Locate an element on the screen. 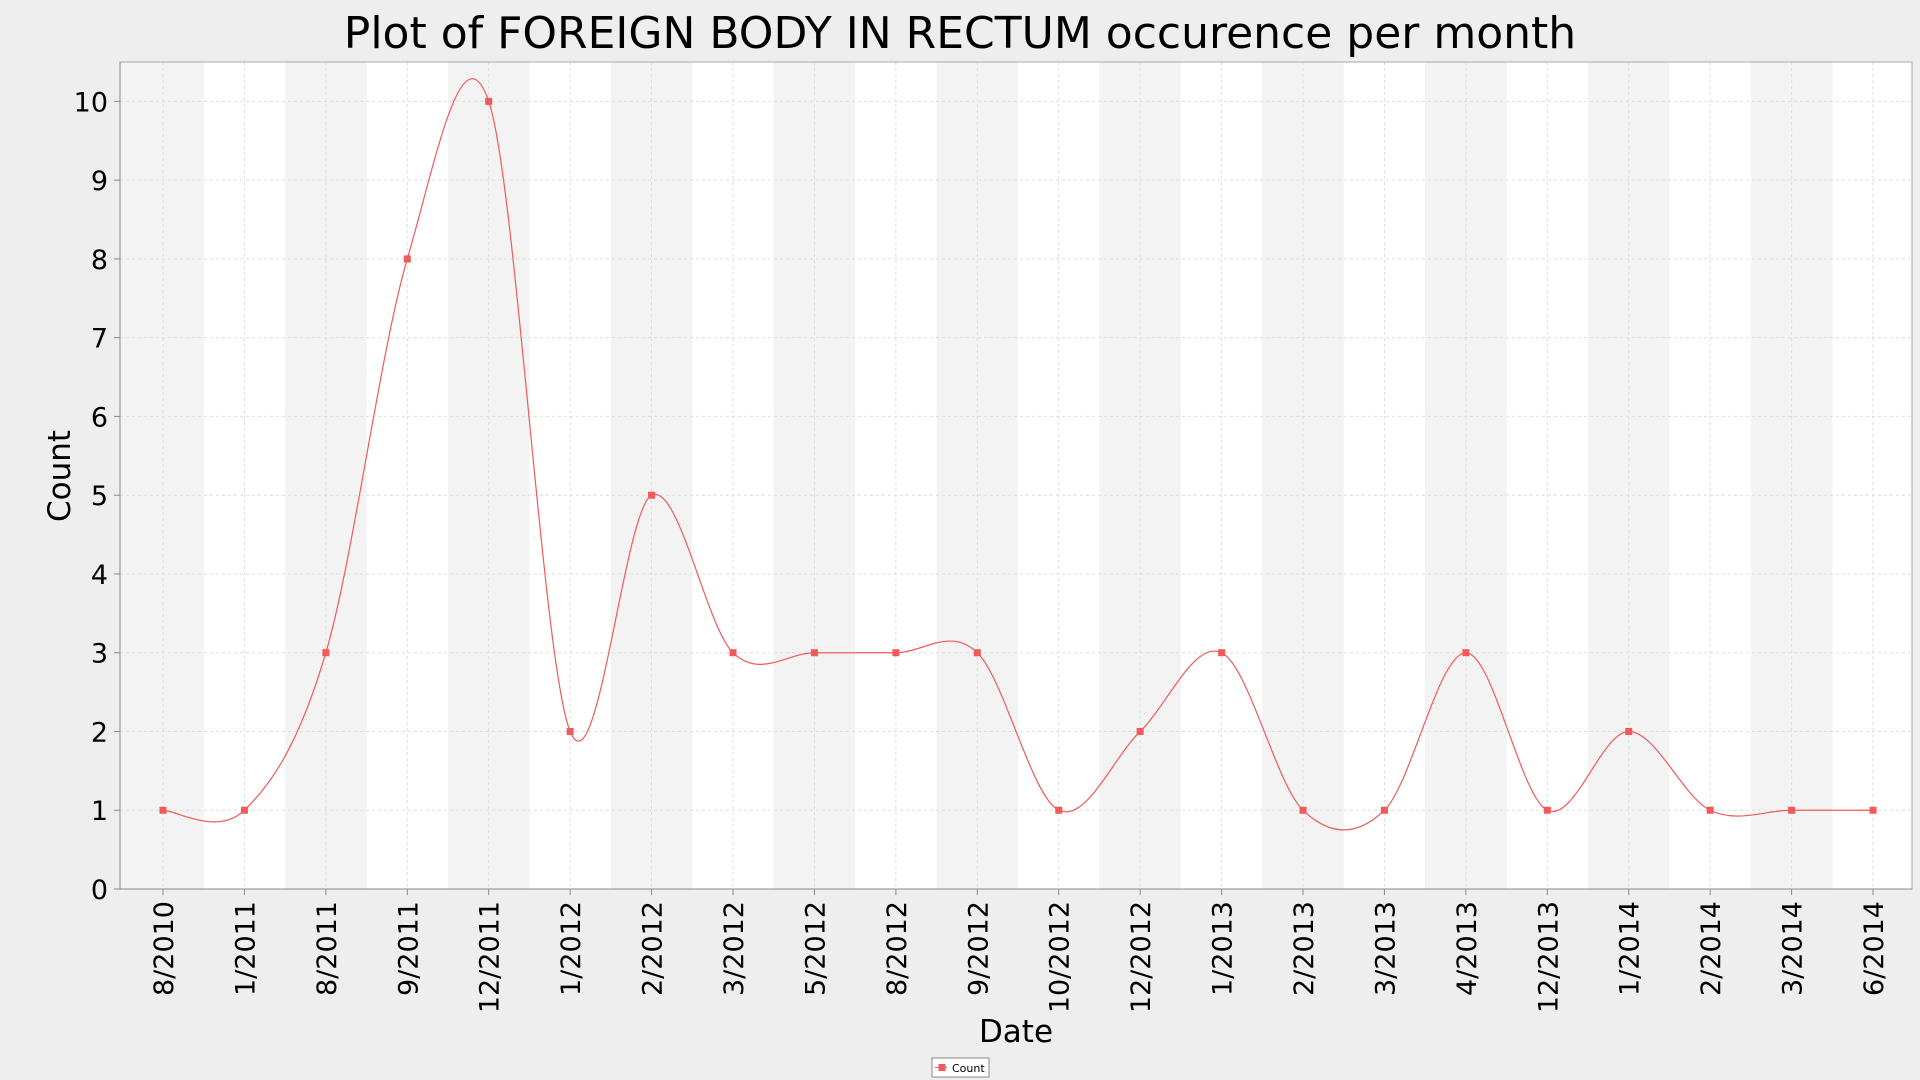 The height and width of the screenshot is (1080, 1920). x-tick-label: 2/2012 is located at coordinates (653, 948).